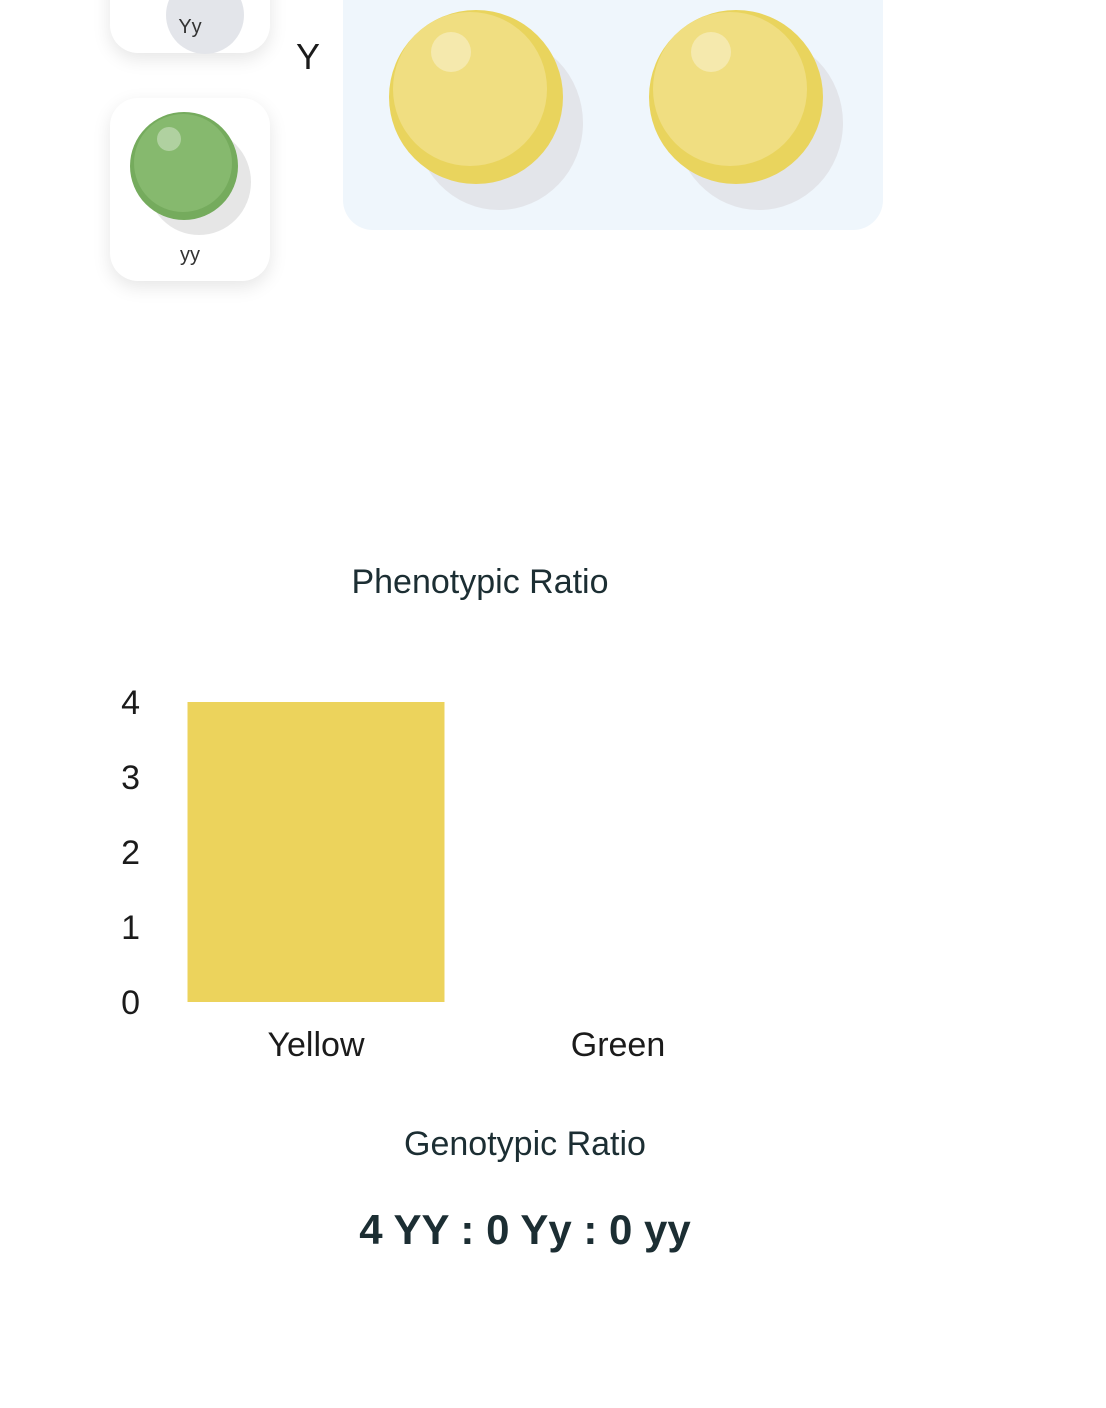 The width and height of the screenshot is (1106, 1408). What do you see at coordinates (130, 778) in the screenshot?
I see `y-tick-label: 3` at bounding box center [130, 778].